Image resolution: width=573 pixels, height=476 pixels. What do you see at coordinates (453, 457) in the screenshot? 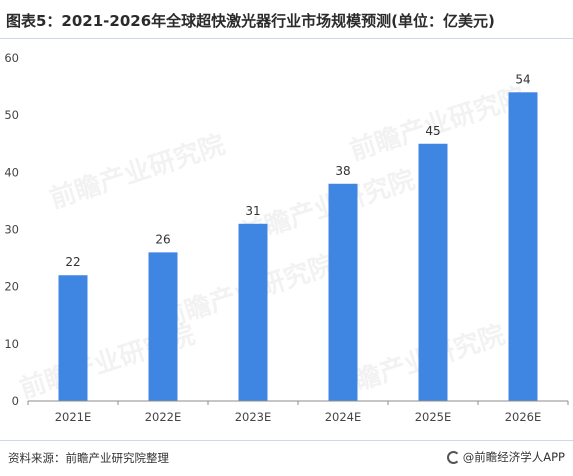
I see `brand-logo-icon` at bounding box center [453, 457].